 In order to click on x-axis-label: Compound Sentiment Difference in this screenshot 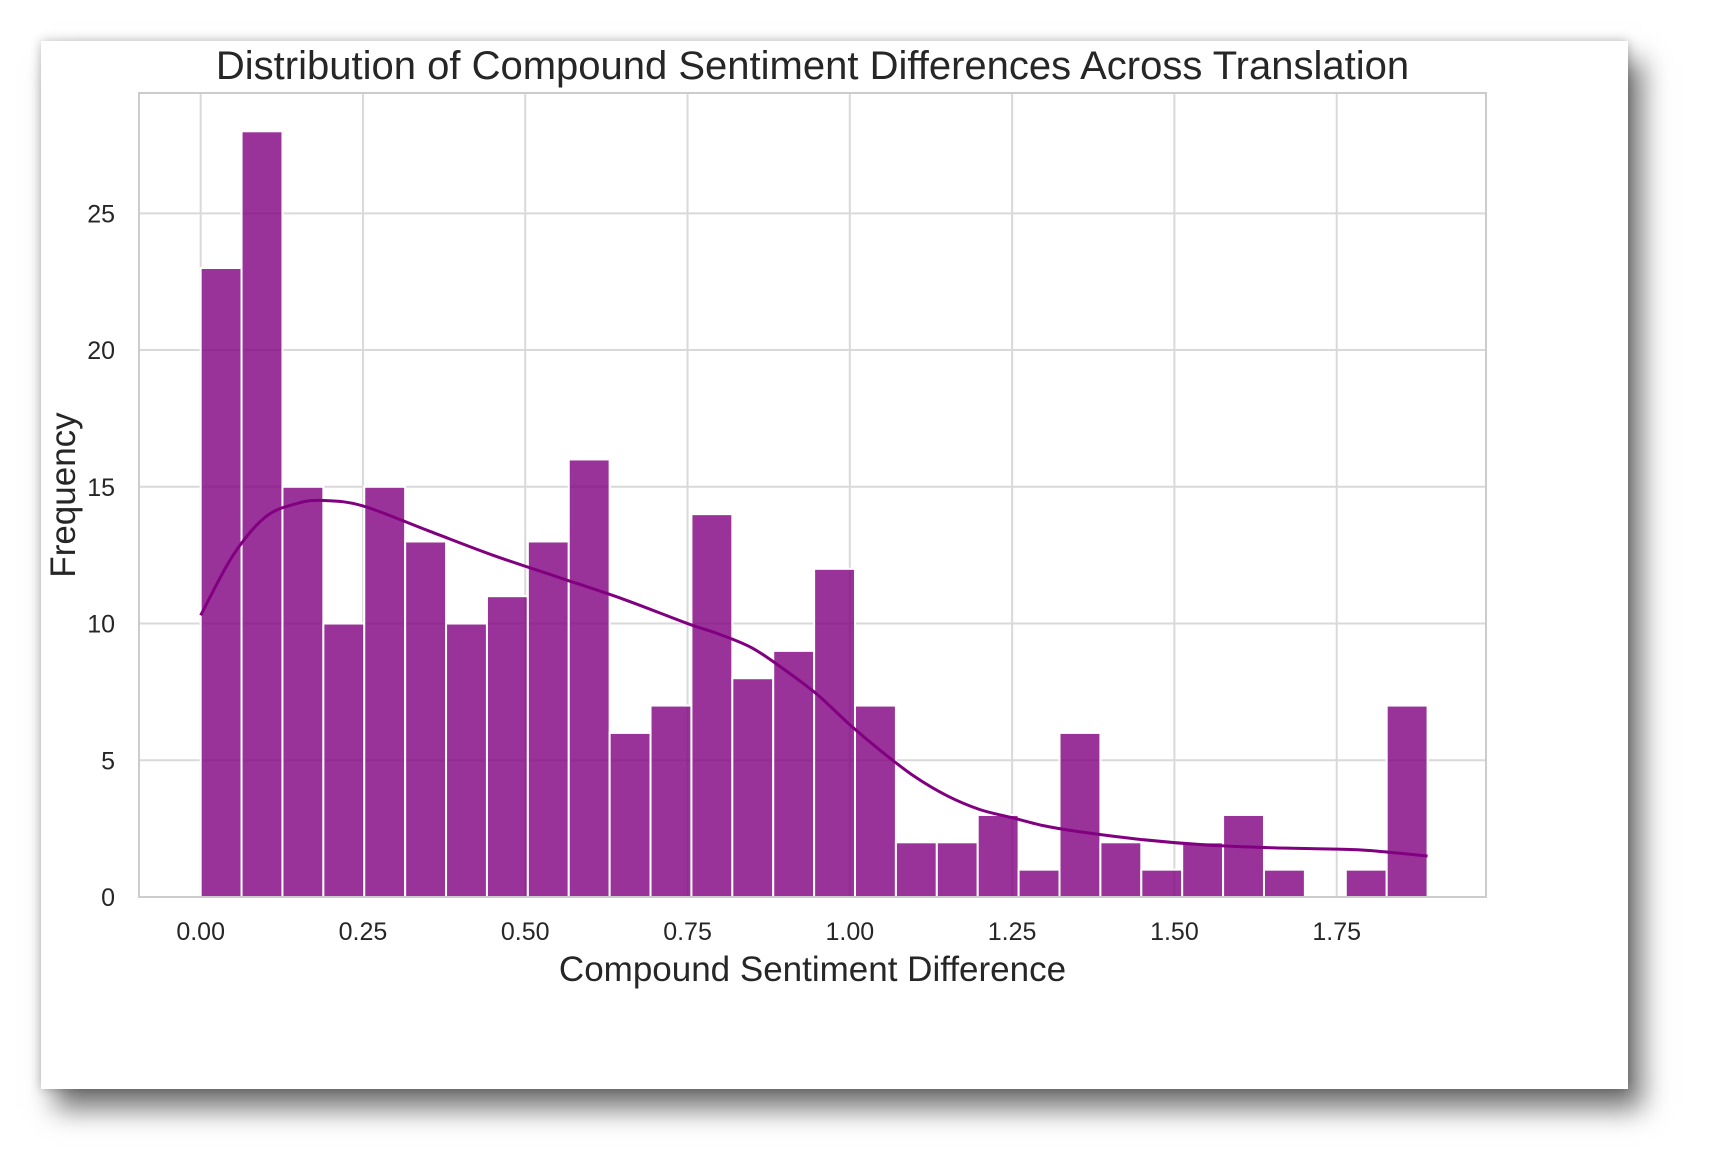, I will do `click(812, 969)`.